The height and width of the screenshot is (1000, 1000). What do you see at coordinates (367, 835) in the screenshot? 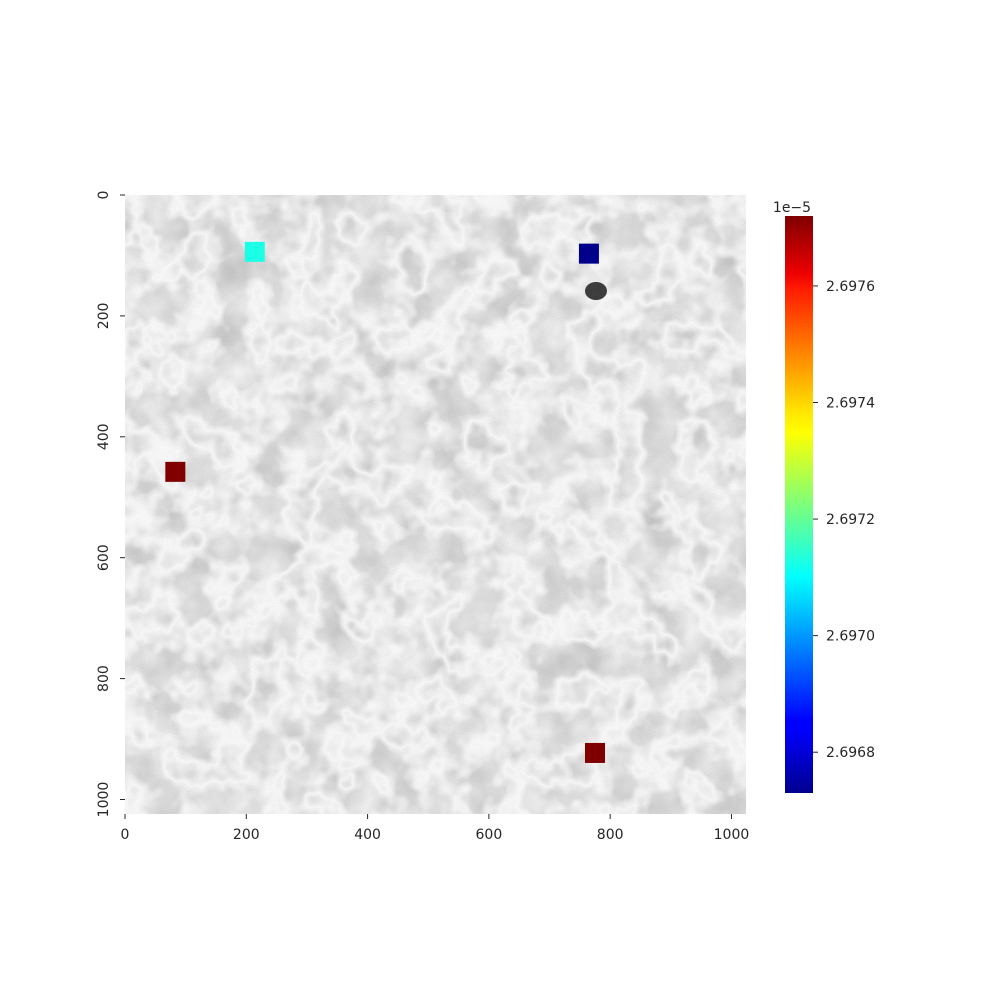
I see `x-tick-label: 400` at bounding box center [367, 835].